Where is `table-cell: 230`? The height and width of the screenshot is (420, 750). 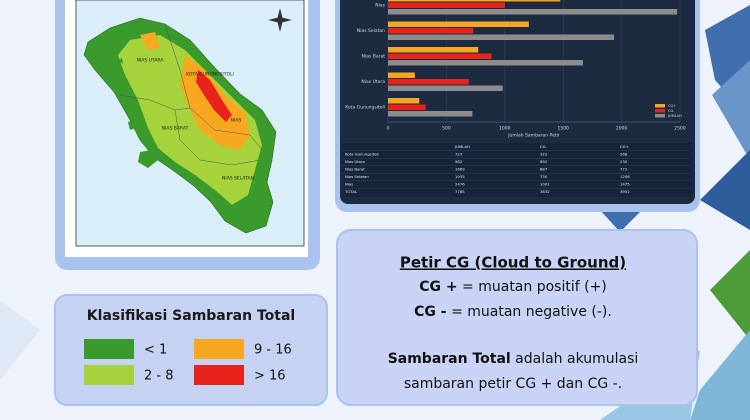
table-cell: 230 is located at coordinates (624, 161).